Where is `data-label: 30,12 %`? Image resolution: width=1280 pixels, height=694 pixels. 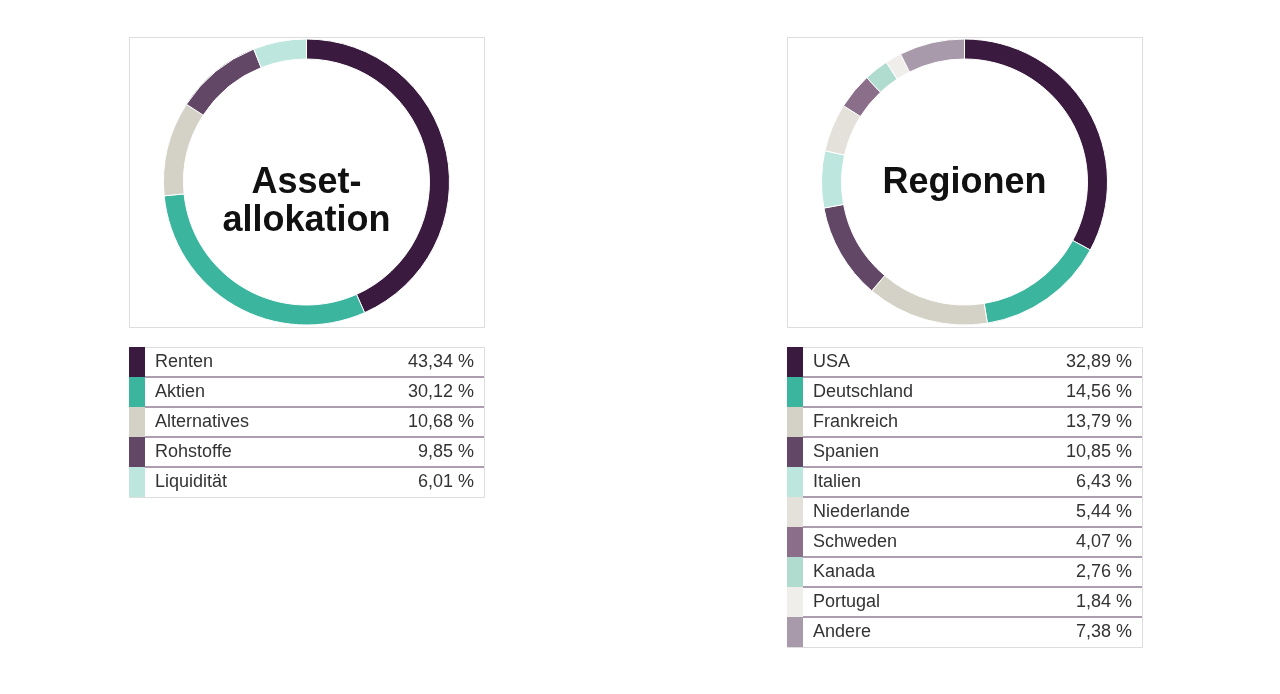
data-label: 30,12 % is located at coordinates (440, 391).